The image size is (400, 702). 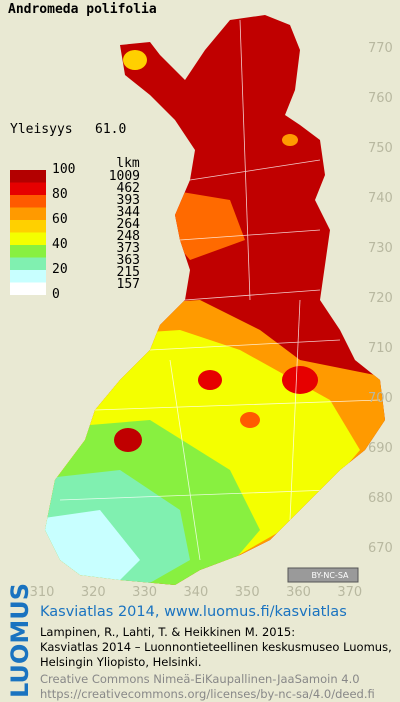 I want to click on y-tick-label: 690, so click(x=380, y=448).